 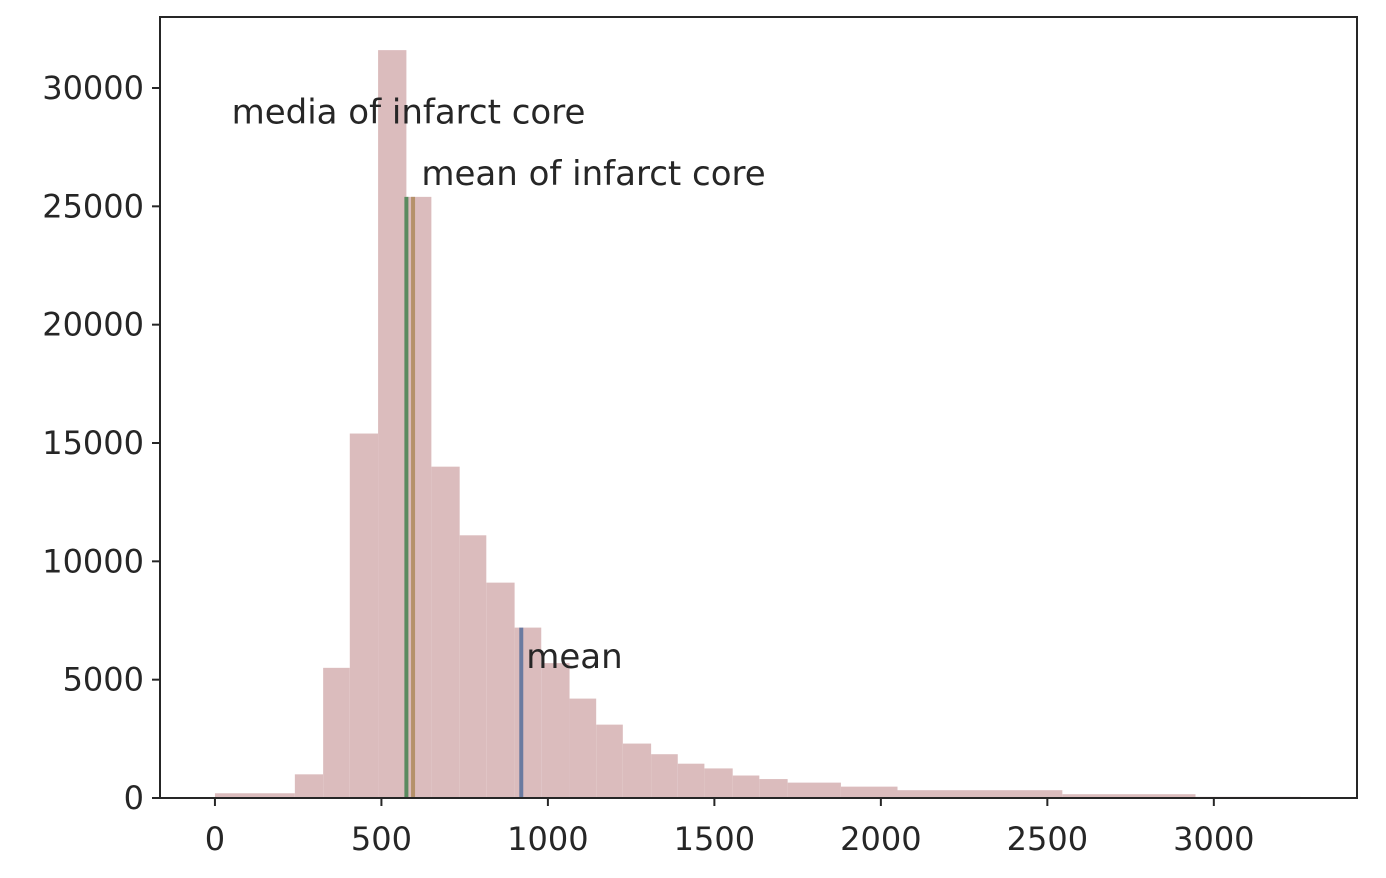 What do you see at coordinates (93, 561) in the screenshot?
I see `y-tick-label-2: 10000` at bounding box center [93, 561].